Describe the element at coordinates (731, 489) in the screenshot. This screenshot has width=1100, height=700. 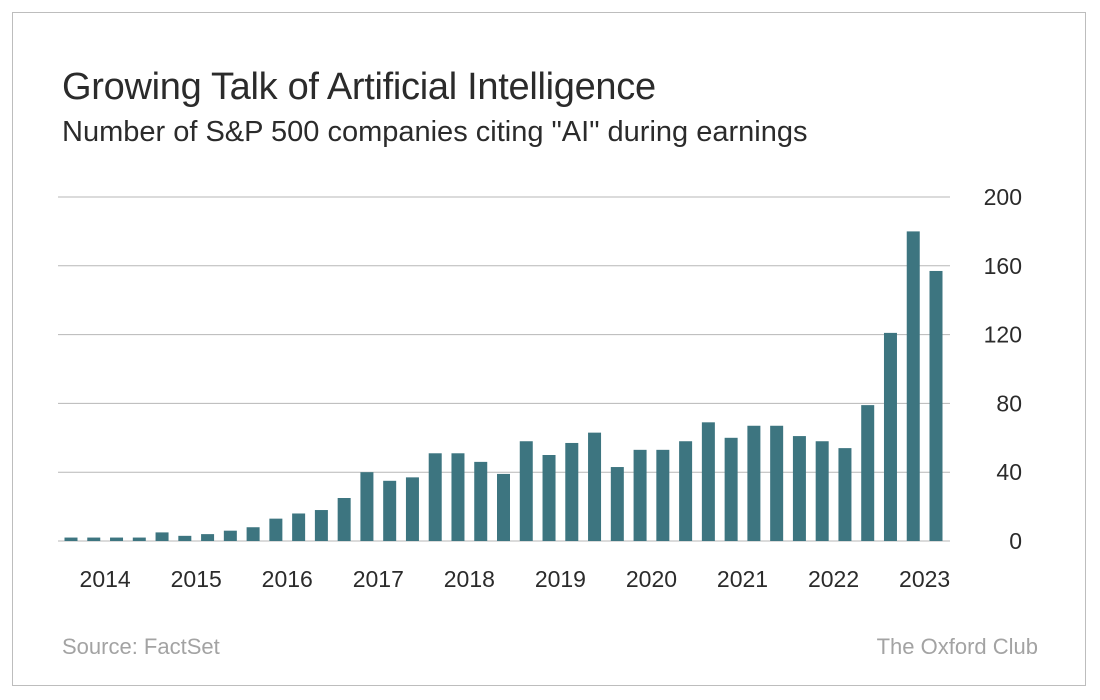
I see `bar-2021-q2` at that location.